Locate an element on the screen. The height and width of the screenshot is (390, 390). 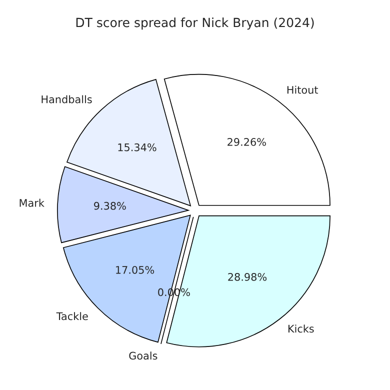
data-label: 29.26% is located at coordinates (247, 142).